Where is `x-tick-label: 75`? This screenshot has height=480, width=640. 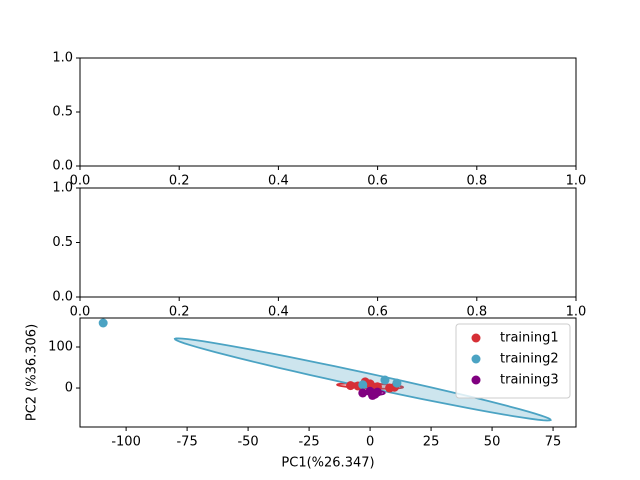
x-tick-label: 75 is located at coordinates (553, 442).